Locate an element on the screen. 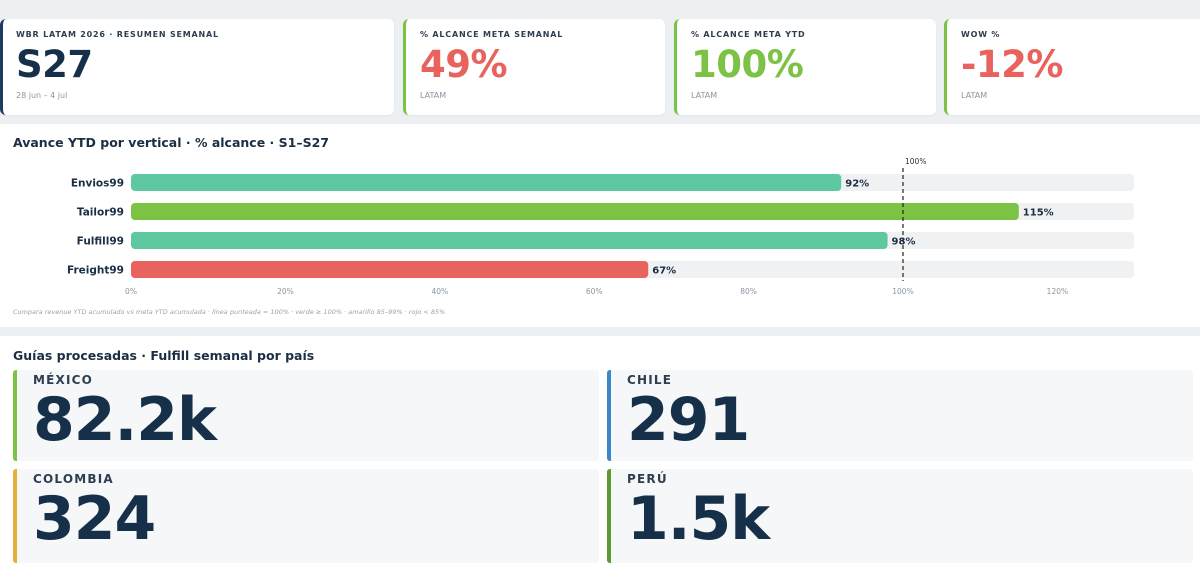 The width and height of the screenshot is (1200, 569). kpi-card-ytd-goal: % ALCANCE META YTD 100% LATAM is located at coordinates (805, 67).